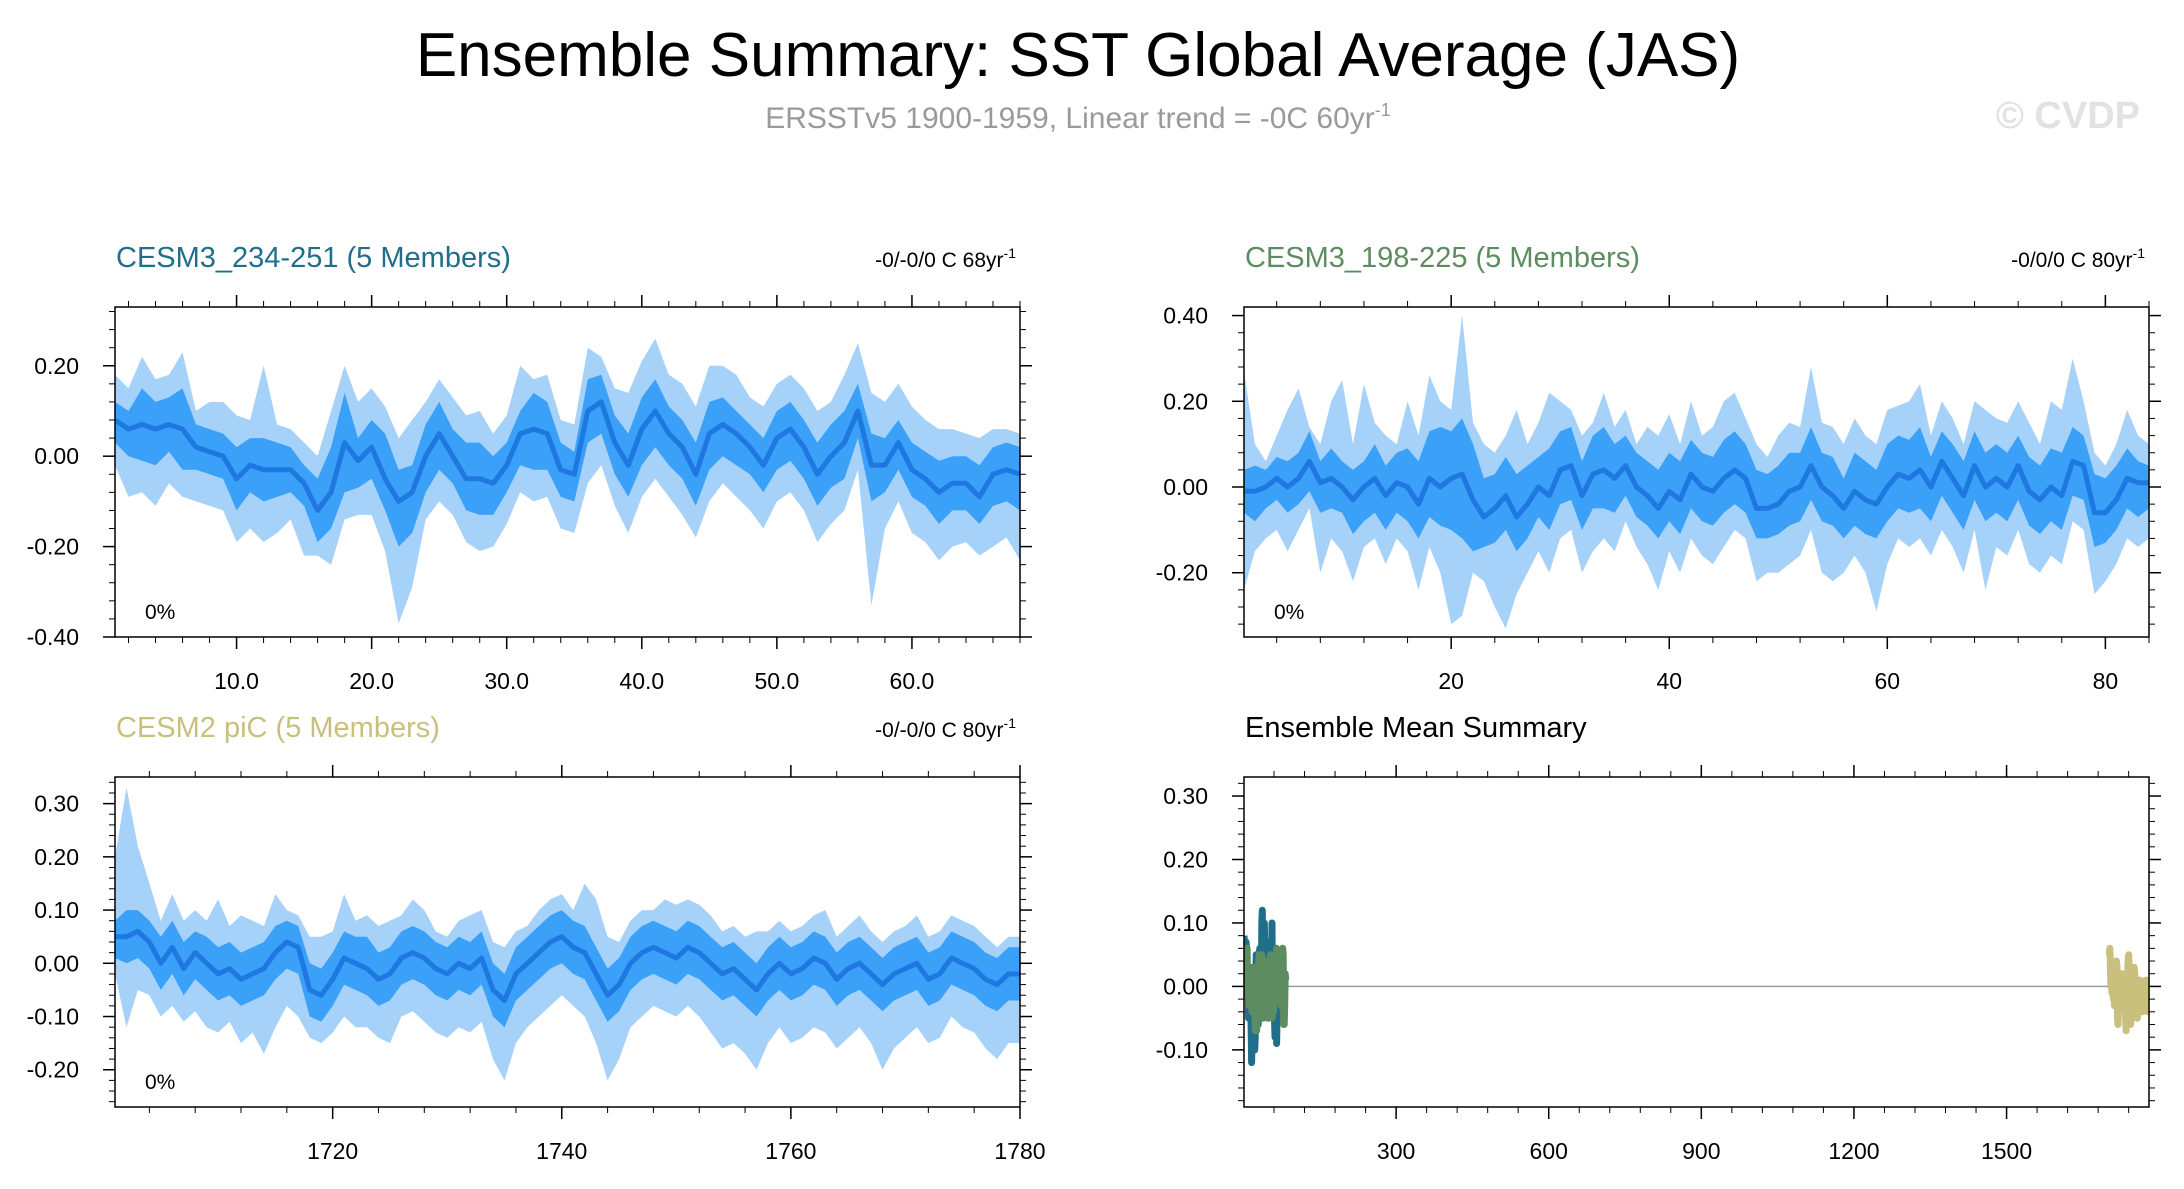 Image resolution: width=2184 pixels, height=1189 pixels. What do you see at coordinates (371, 681) in the screenshot?
I see `x-tick-label: 20.0` at bounding box center [371, 681].